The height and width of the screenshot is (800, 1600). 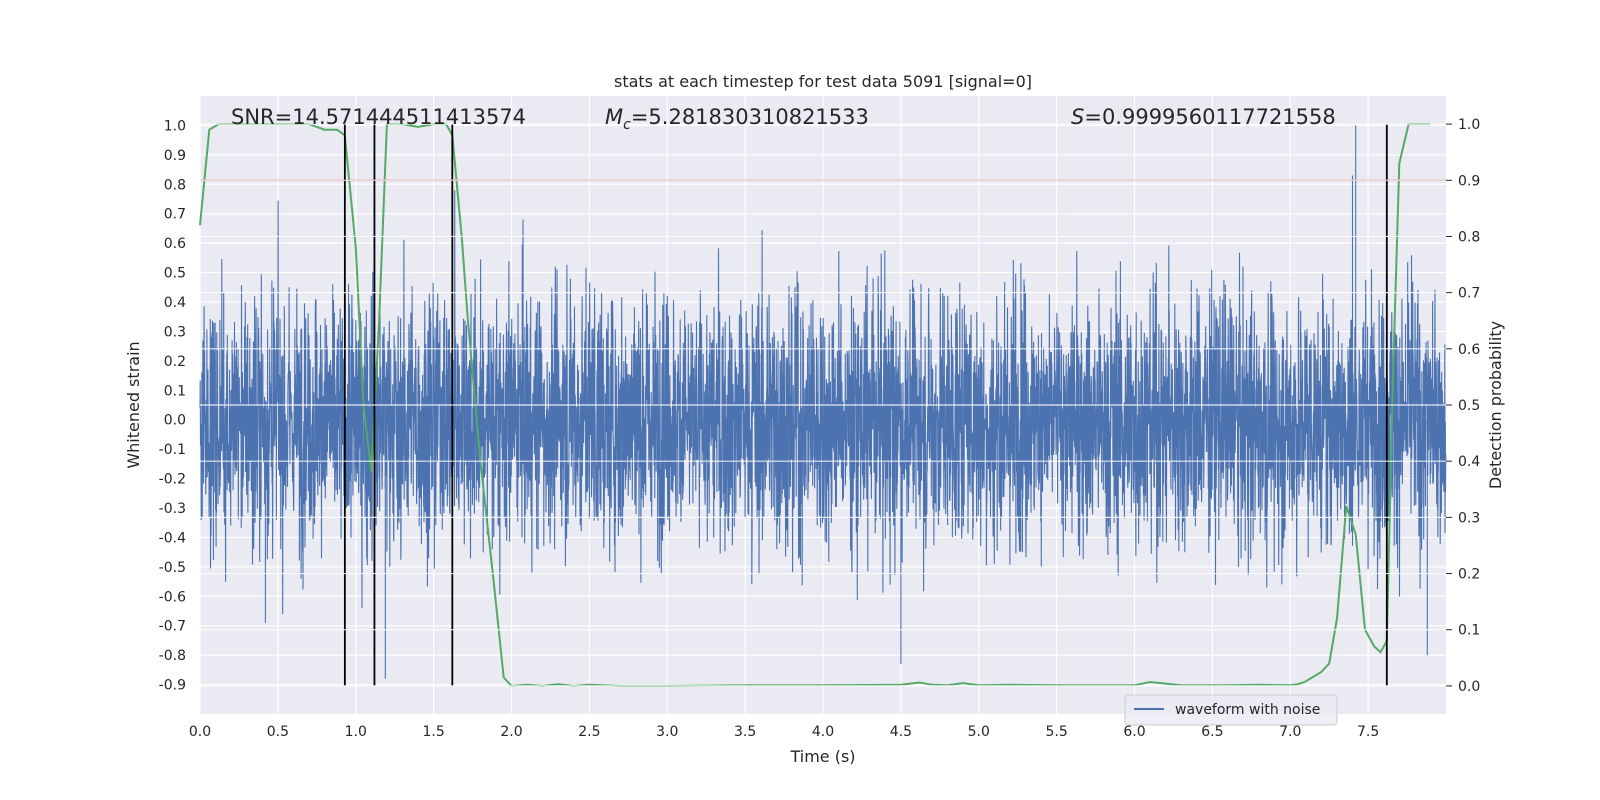 What do you see at coordinates (175, 274) in the screenshot?
I see `y-tick-label-left: 0.5` at bounding box center [175, 274].